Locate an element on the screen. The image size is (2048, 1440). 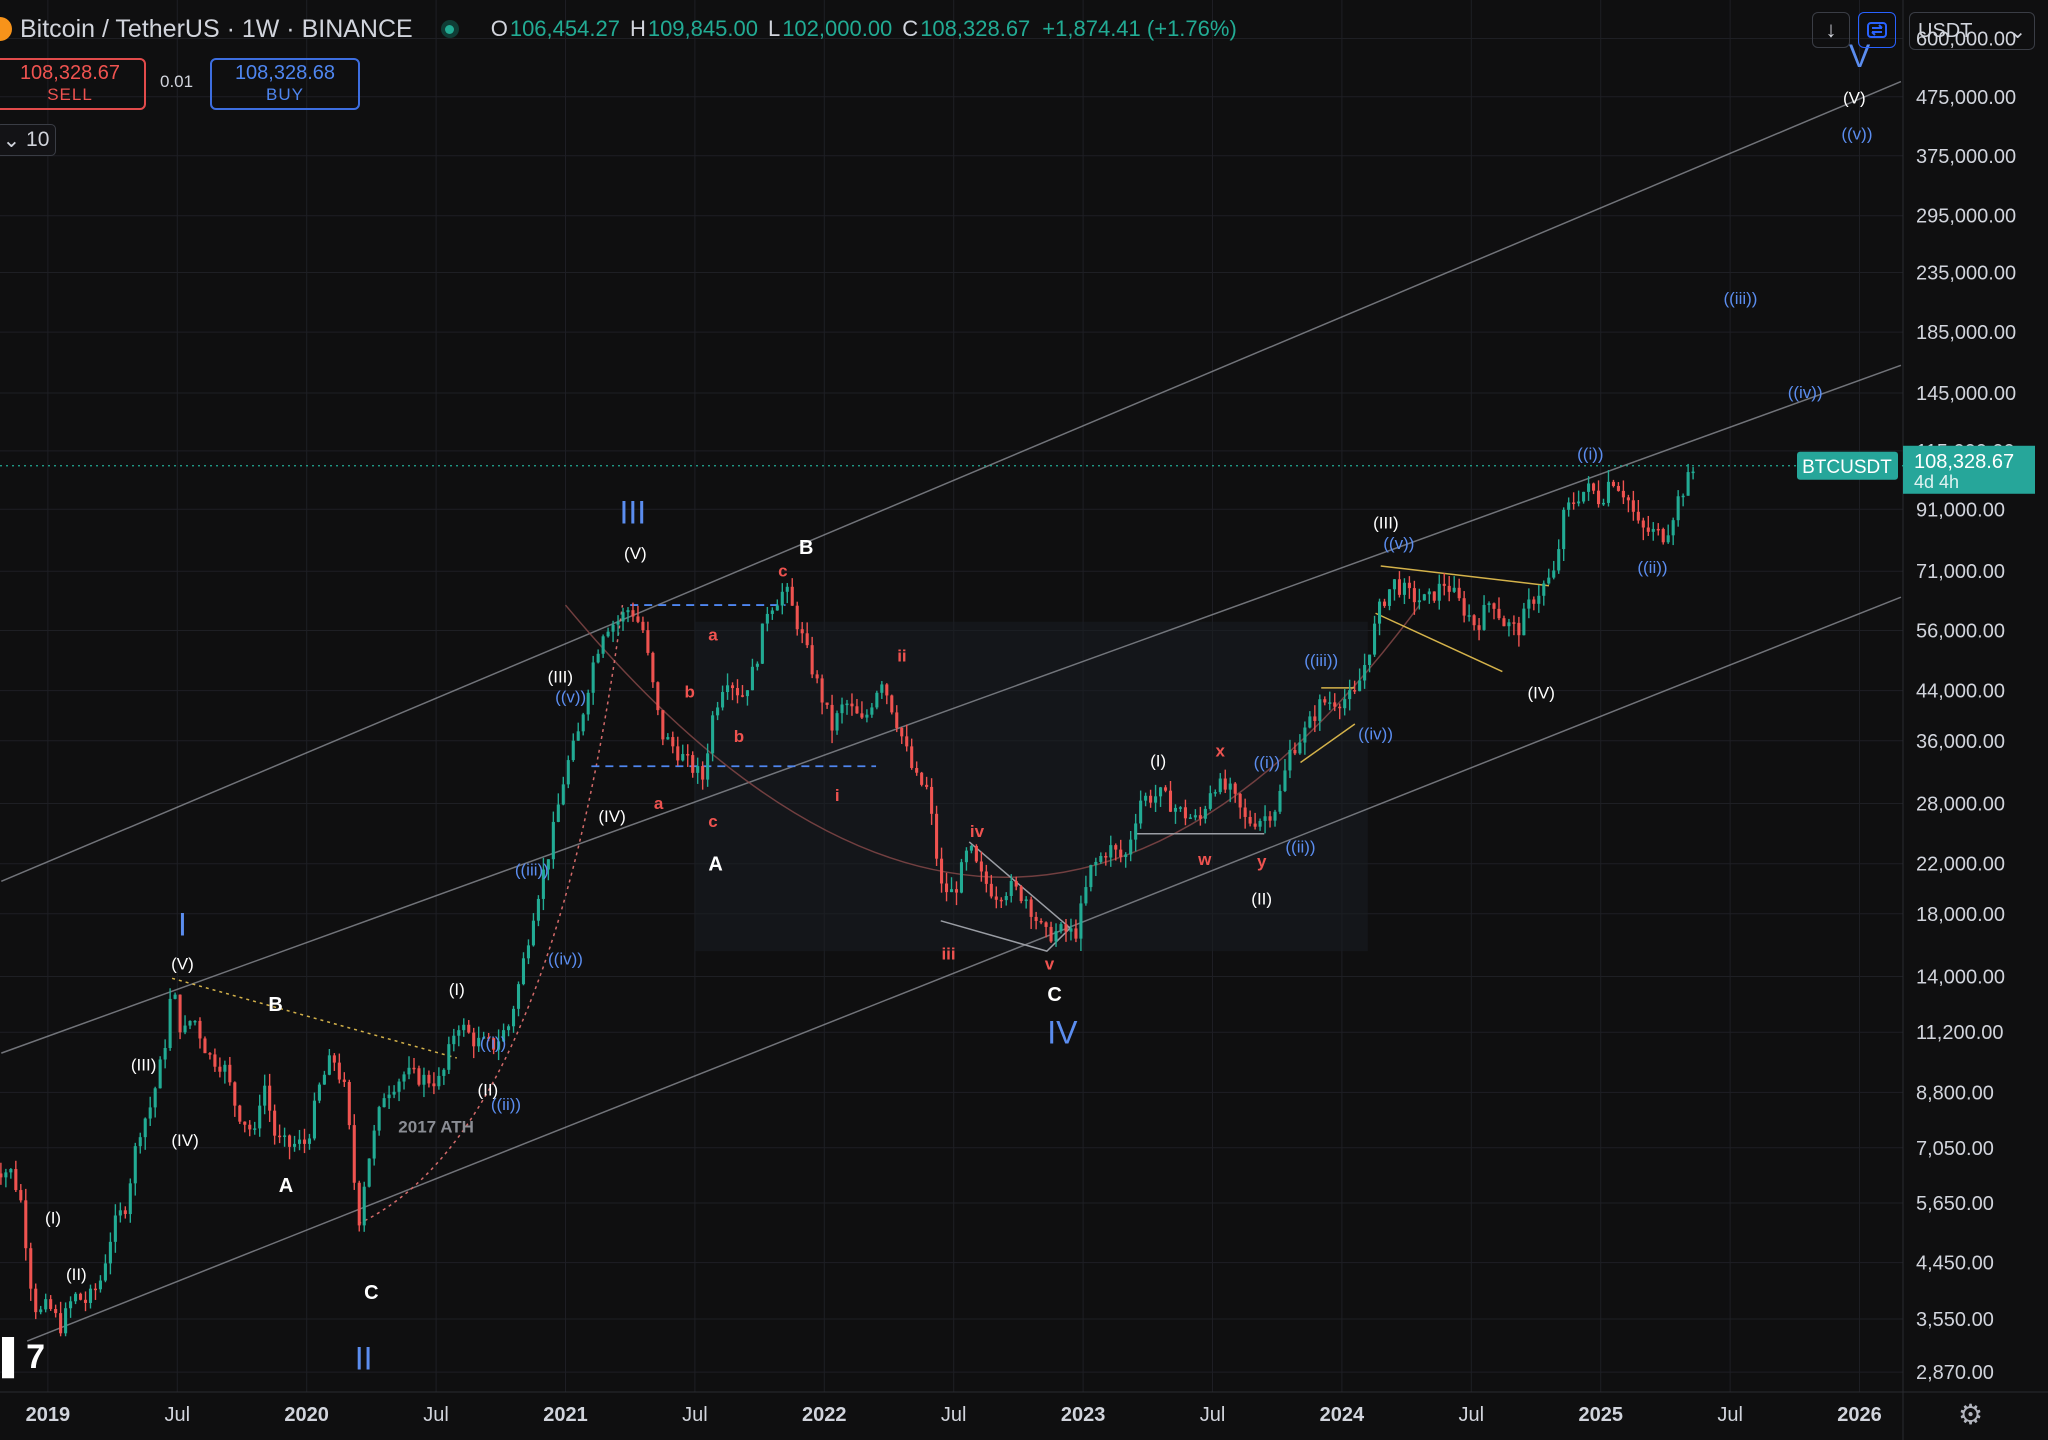
buy-button: 108,328.68 BUY is located at coordinates (285, 84).